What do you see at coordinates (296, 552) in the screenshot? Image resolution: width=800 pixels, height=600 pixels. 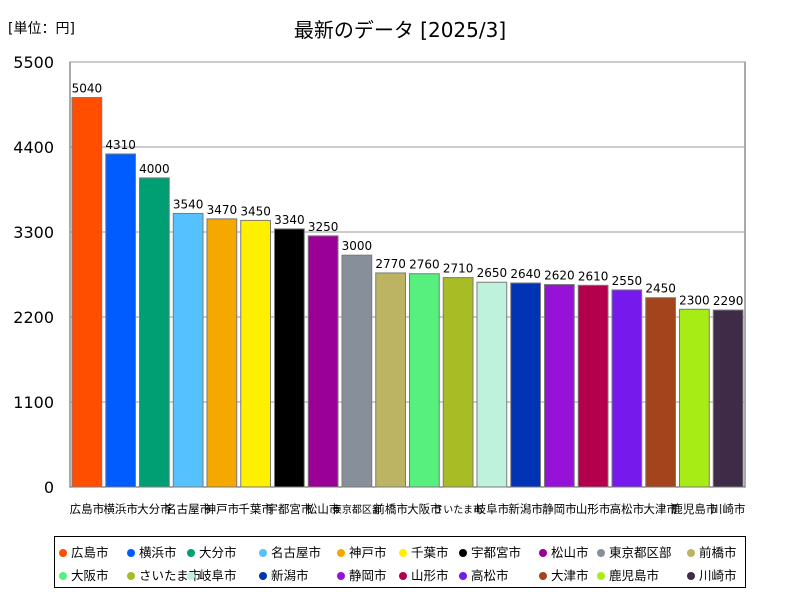 I see `legend-label: 名古屋市` at bounding box center [296, 552].